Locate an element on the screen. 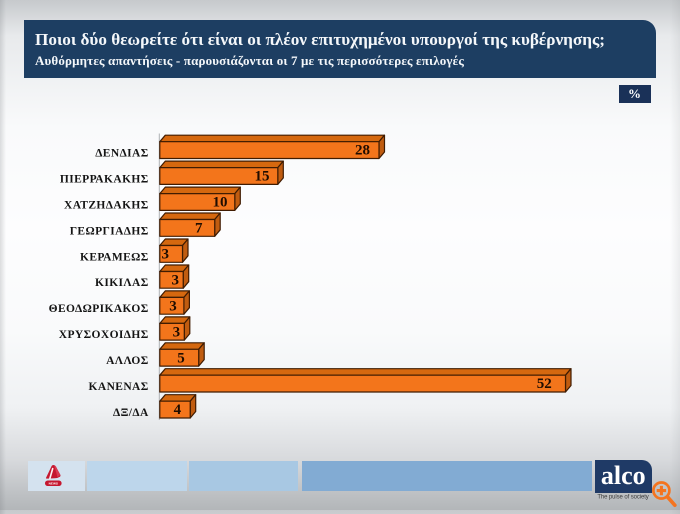 This screenshot has height=514, width=680. svg-text: ΑΛΛΟΣ is located at coordinates (127, 361).